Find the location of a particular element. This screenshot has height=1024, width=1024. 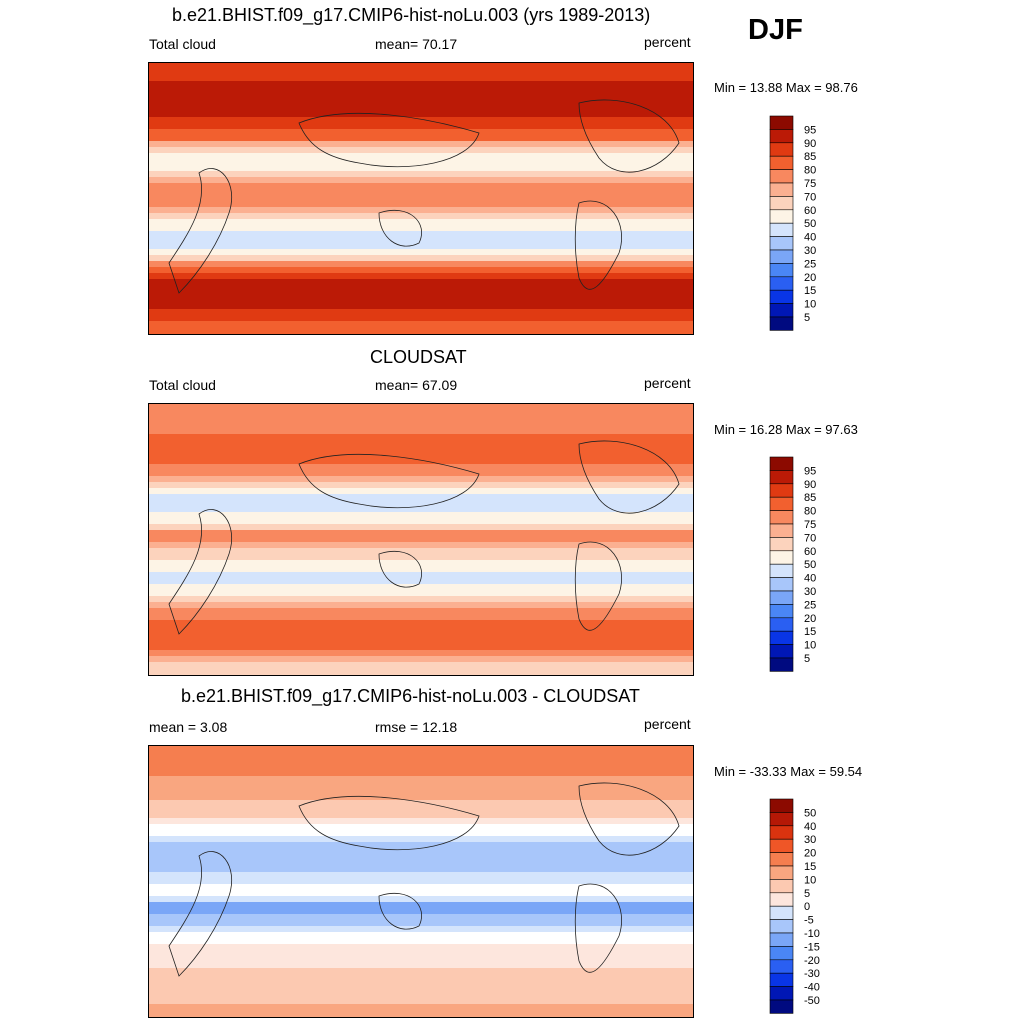

colorbar-tick-label: 15 is located at coordinates (810, 632).